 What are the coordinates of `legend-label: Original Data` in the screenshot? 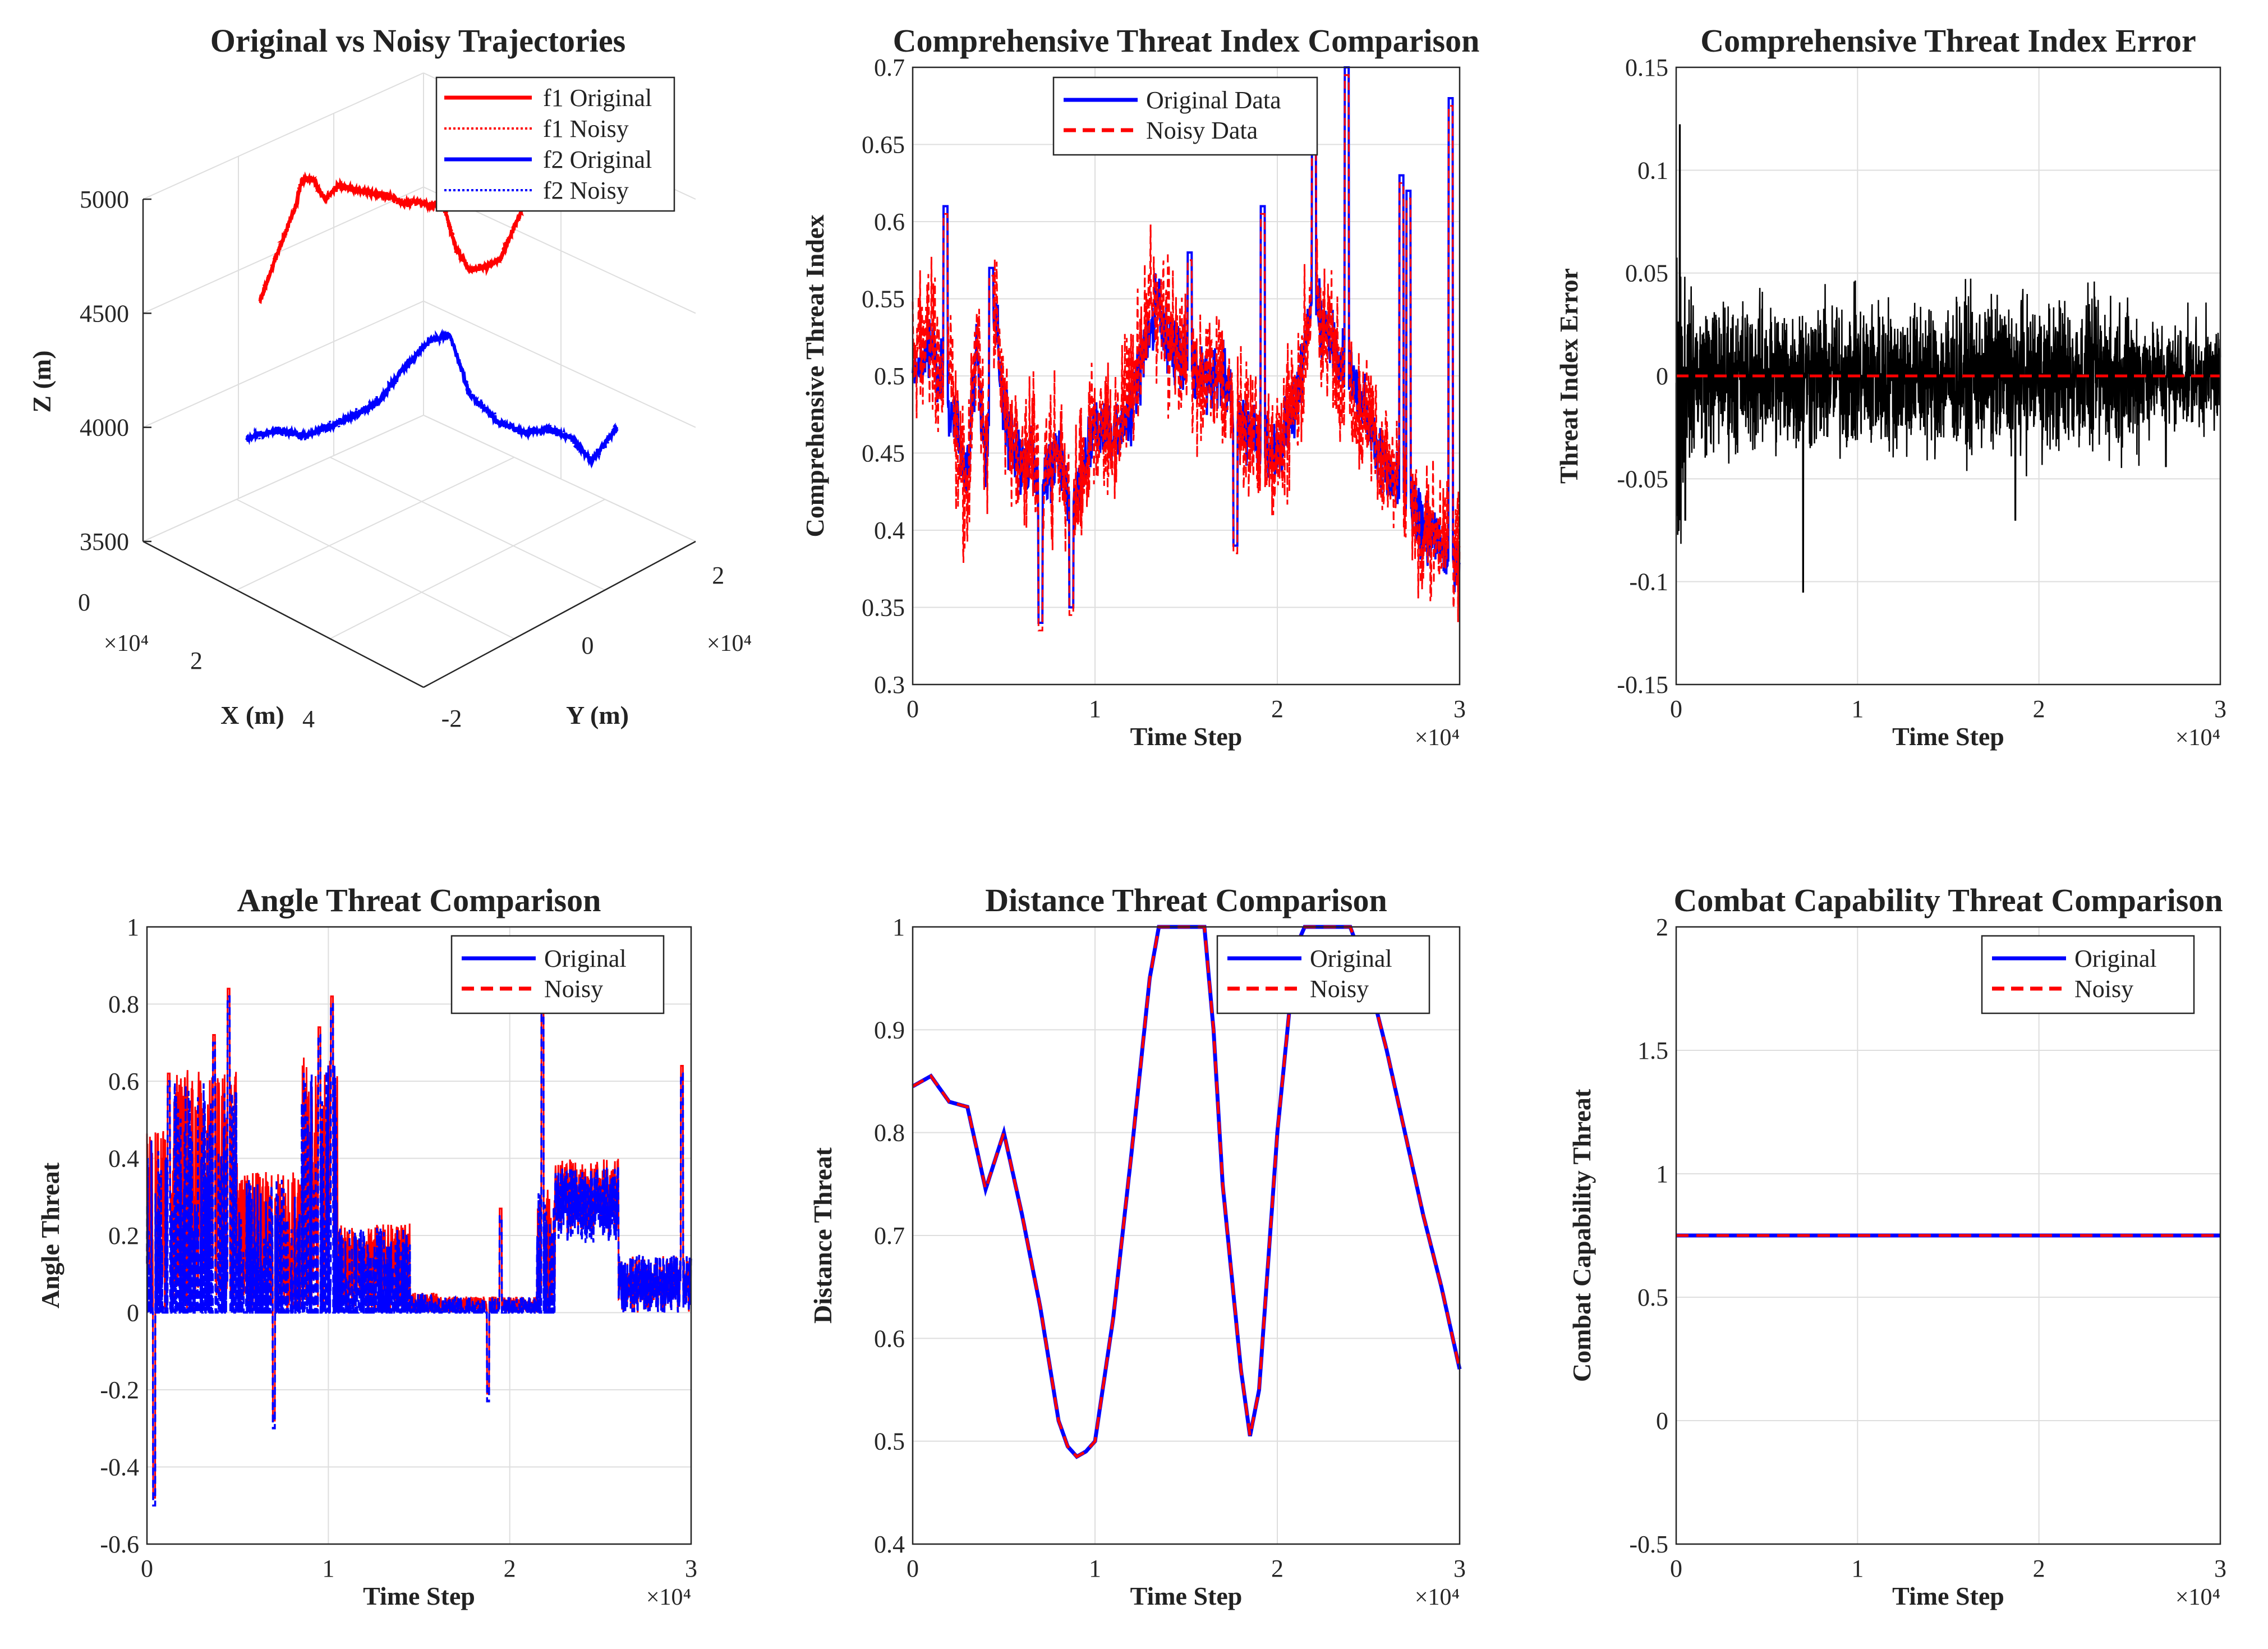 It's located at (1213, 100).